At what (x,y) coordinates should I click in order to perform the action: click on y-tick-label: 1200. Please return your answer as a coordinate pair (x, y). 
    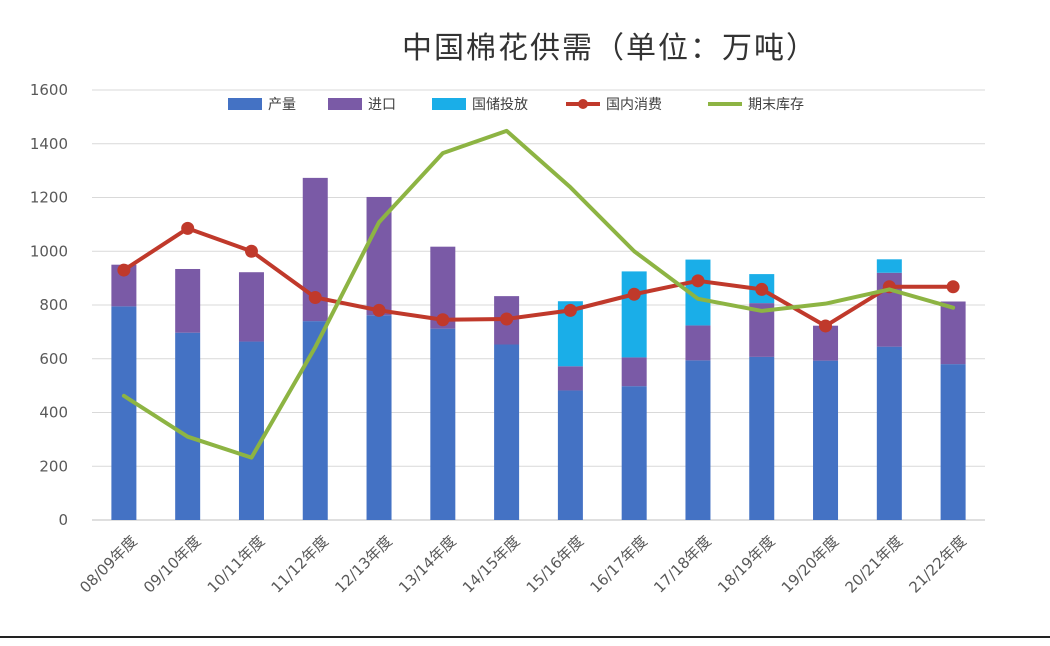
    Looking at the image, I should click on (49, 198).